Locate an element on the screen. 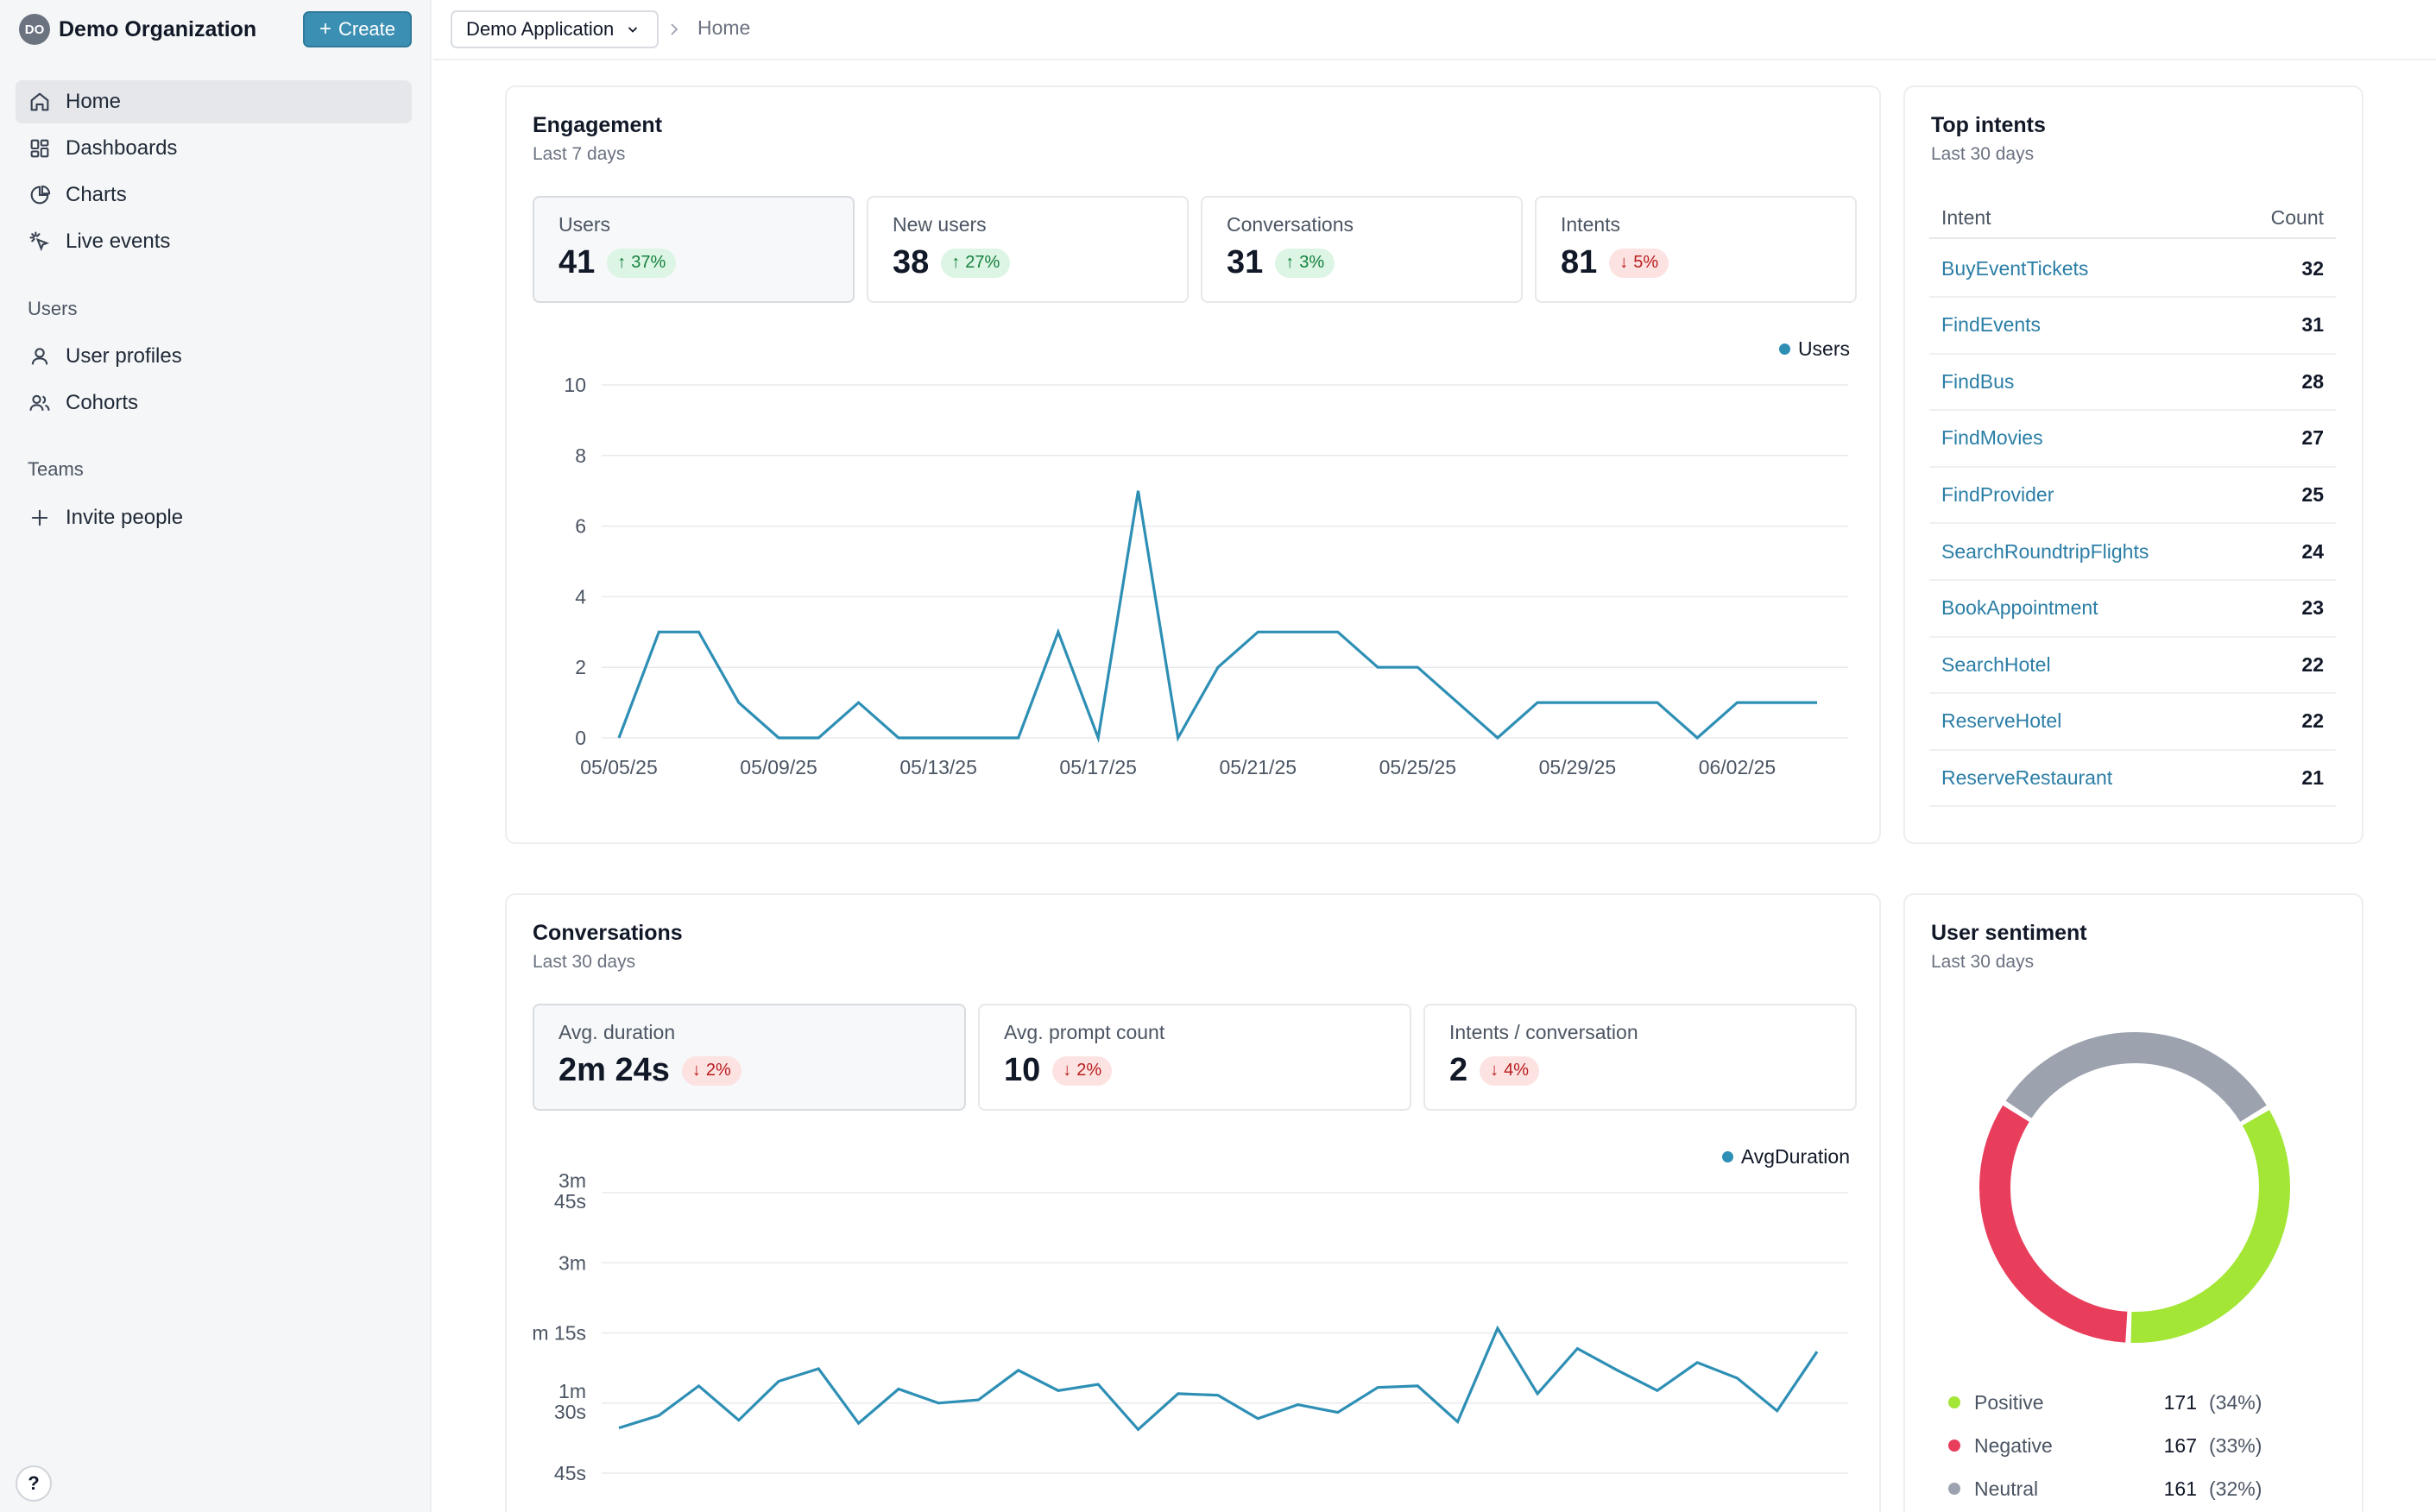 This screenshot has height=1512, width=2436. intent-link: BuyEventTickets is located at coordinates (2015, 268).